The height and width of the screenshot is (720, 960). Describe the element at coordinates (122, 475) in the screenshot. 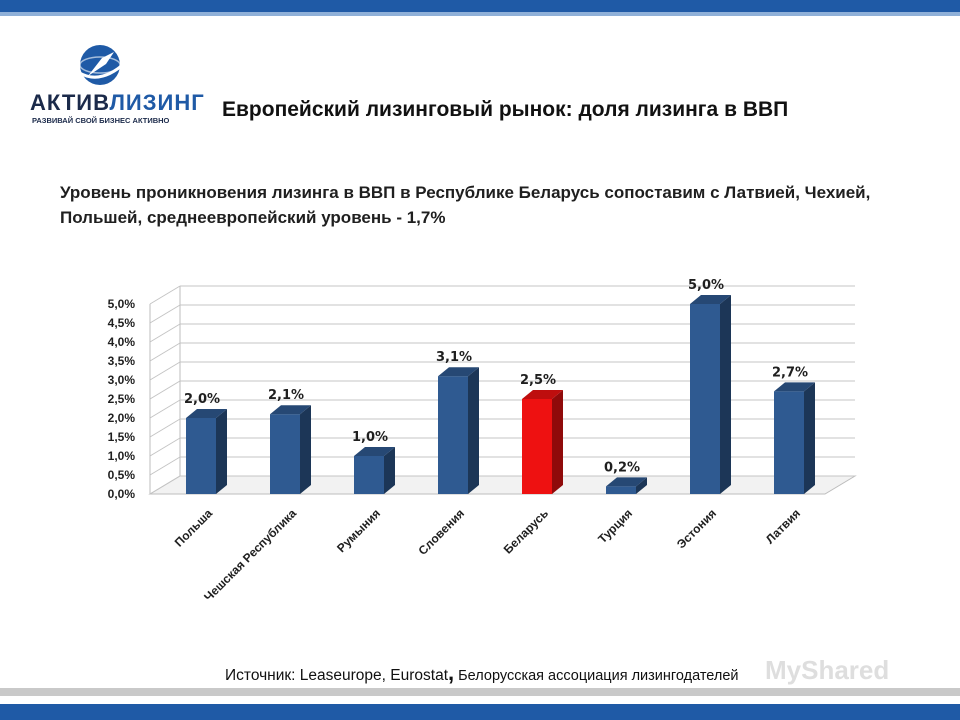

I see `y-tick-label: 0,5%` at that location.